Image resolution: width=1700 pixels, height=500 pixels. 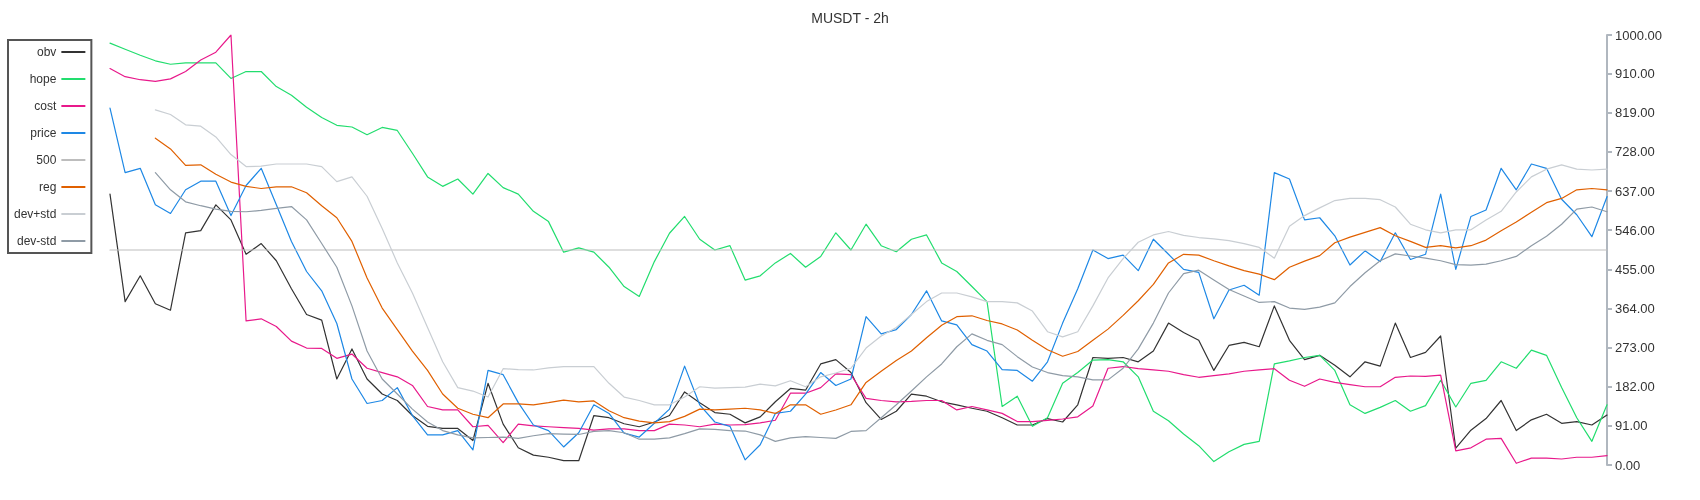 I want to click on y-tick-label: 1000.00, so click(x=1638, y=35).